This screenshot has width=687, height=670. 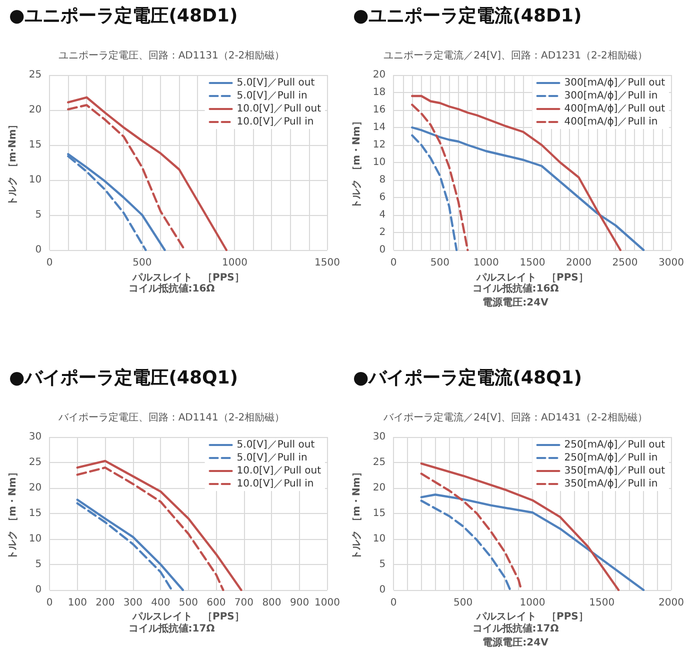 I want to click on y-tick-label: 8, so click(x=382, y=180).